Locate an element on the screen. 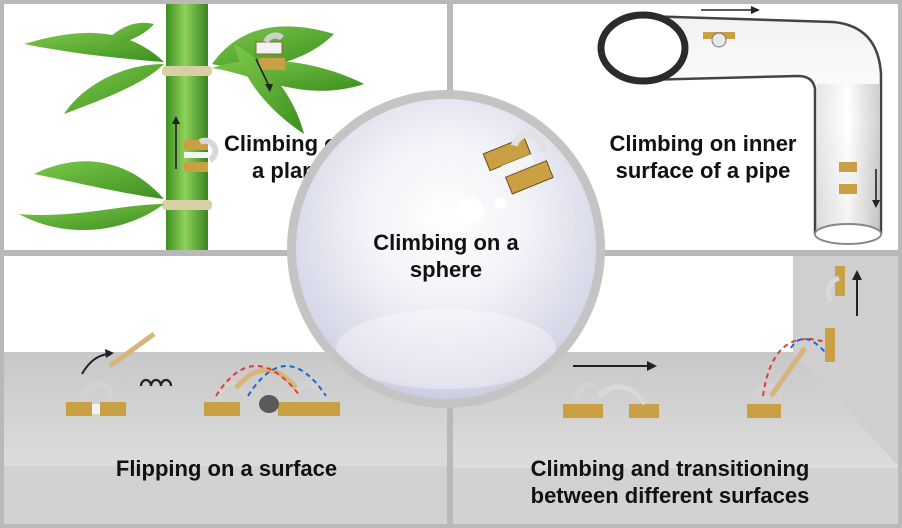 This screenshot has width=902, height=528. robot-on-leaf is located at coordinates (270, 51).